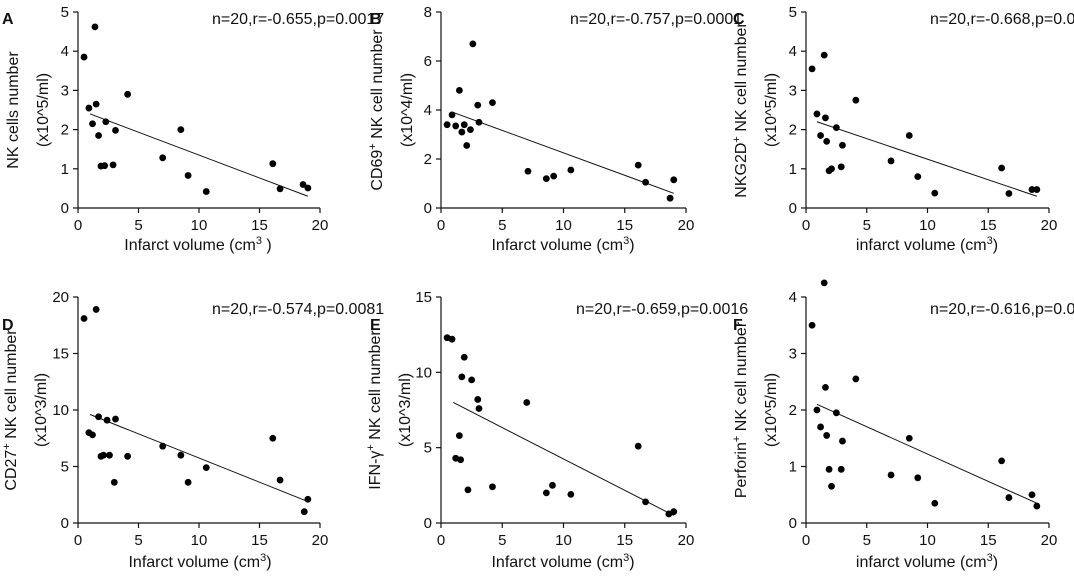  What do you see at coordinates (797, 130) in the screenshot?
I see `y-tick: 2` at bounding box center [797, 130].